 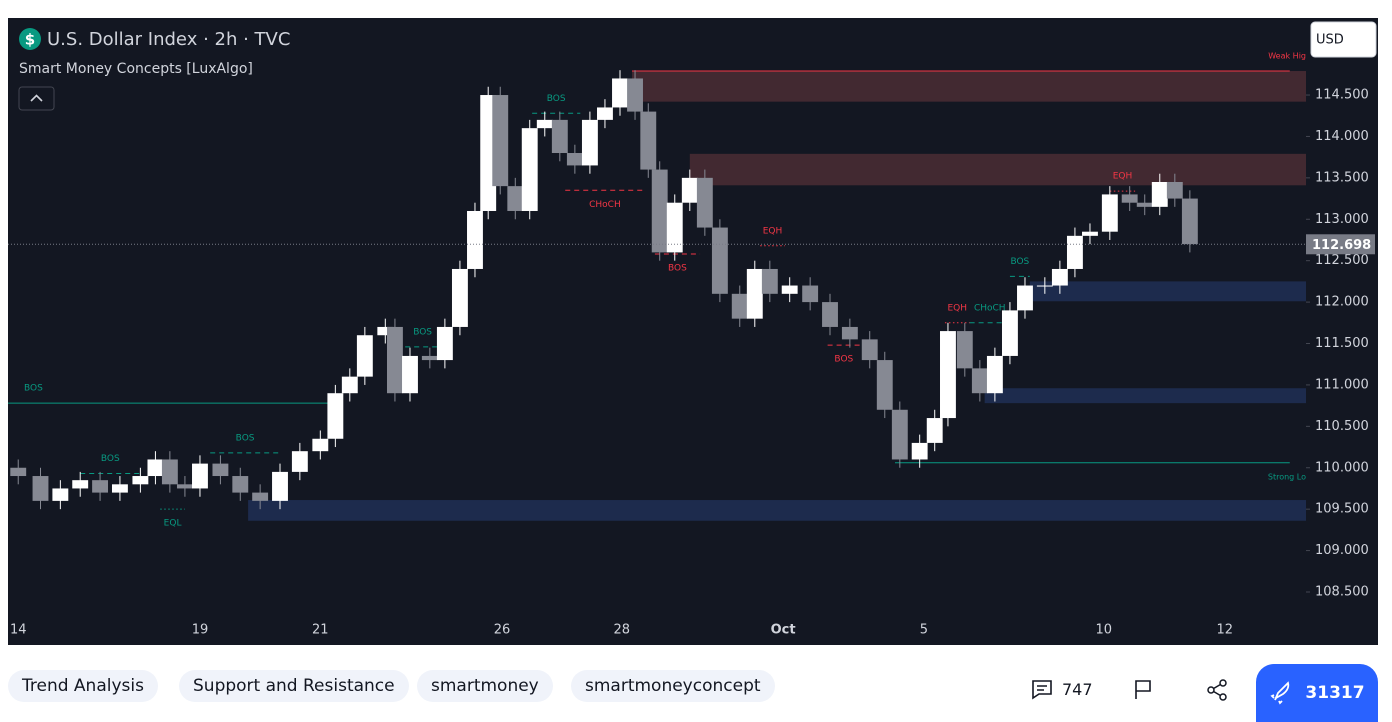 I want to click on structure-label: CHoCH, so click(x=605, y=205).